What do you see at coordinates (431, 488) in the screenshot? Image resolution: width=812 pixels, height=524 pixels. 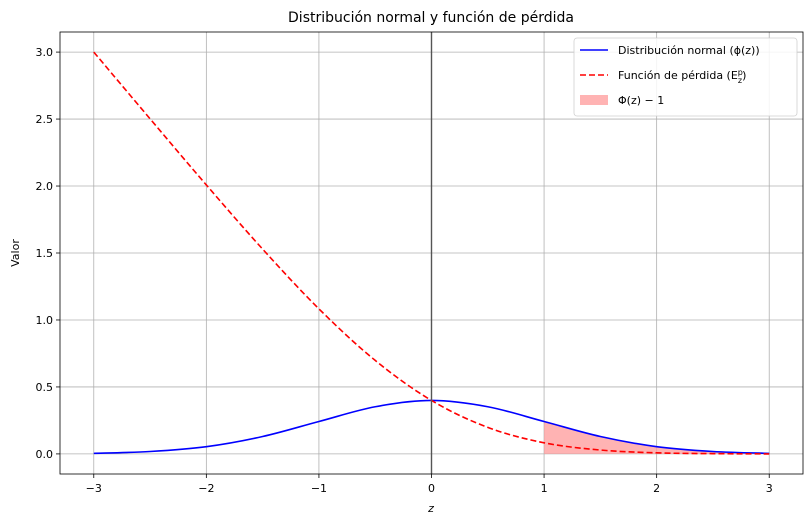 I see `x-tick-label-3: 0` at bounding box center [431, 488].